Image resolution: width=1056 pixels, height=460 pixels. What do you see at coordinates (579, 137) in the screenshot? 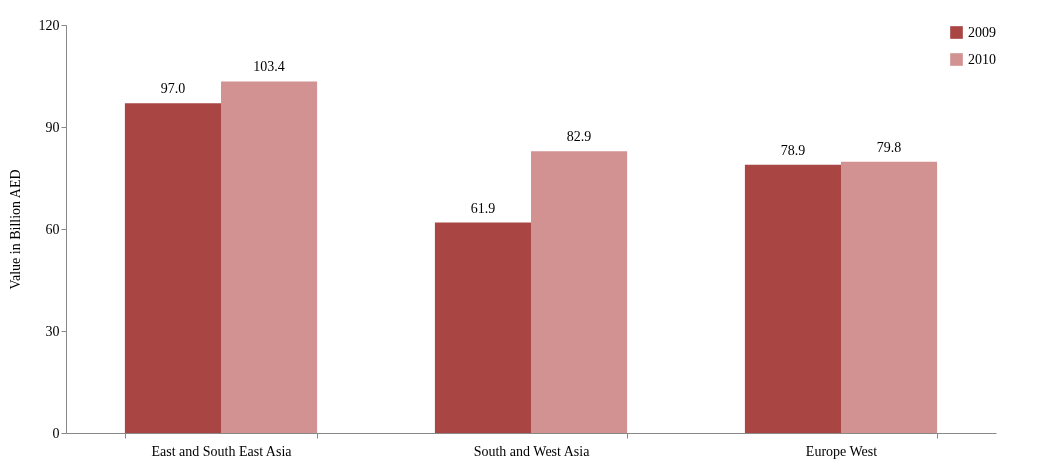
I see `data-label: 82.9` at bounding box center [579, 137].